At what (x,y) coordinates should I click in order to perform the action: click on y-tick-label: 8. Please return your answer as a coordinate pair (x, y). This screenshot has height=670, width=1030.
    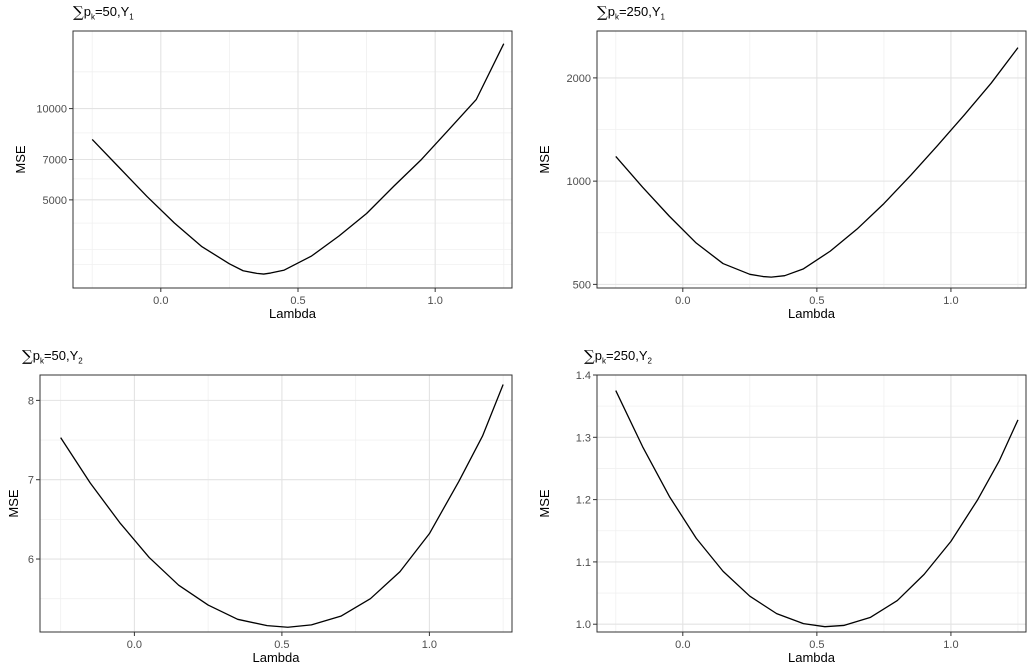
    Looking at the image, I should click on (31, 401).